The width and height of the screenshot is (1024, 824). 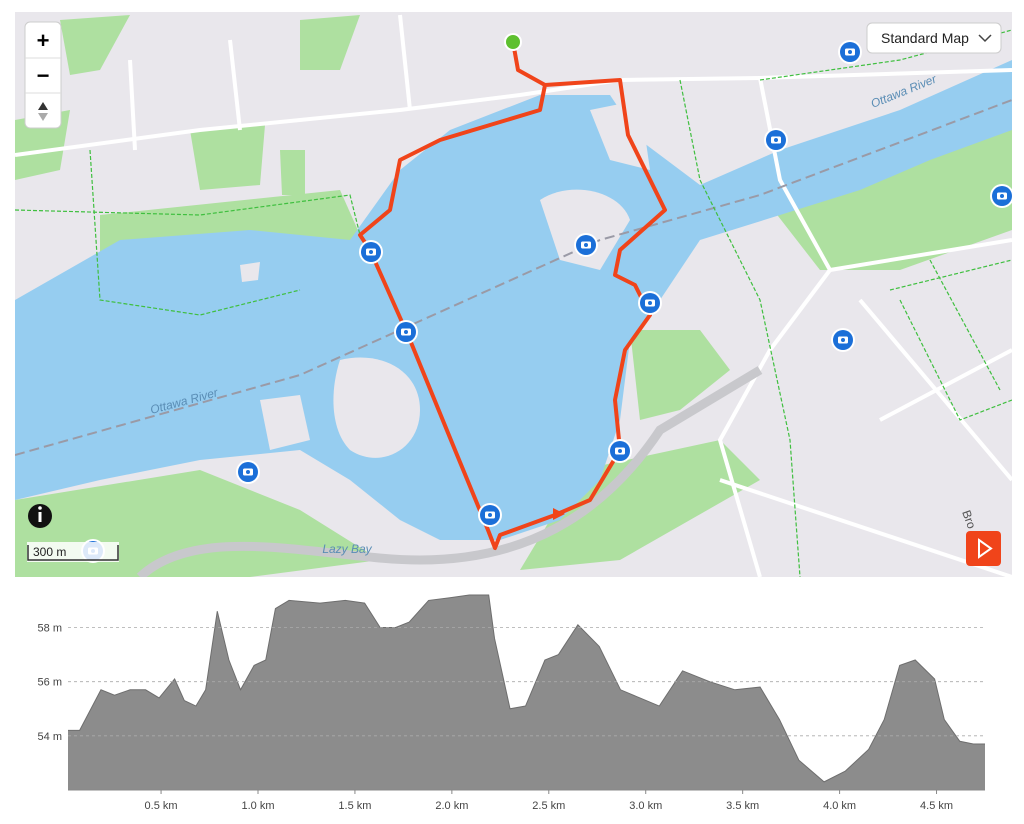 I want to click on play-button, so click(x=983, y=548).